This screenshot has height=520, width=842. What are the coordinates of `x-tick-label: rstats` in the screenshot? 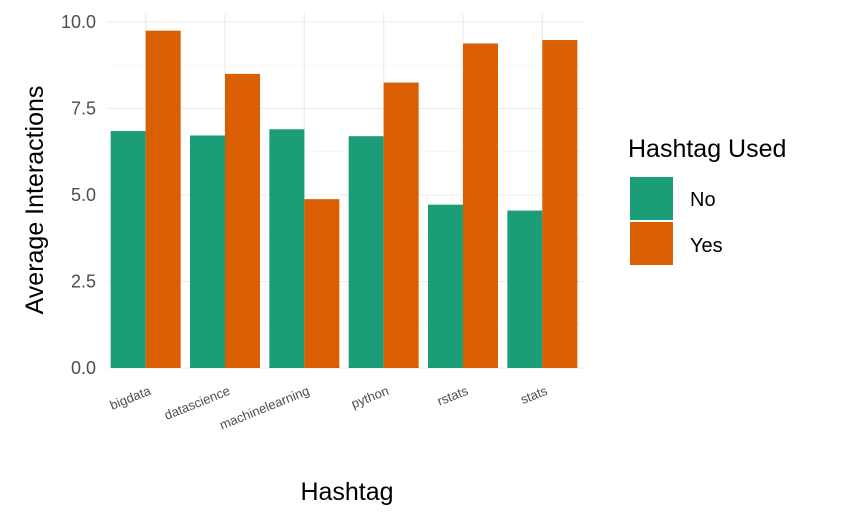 It's located at (453, 396).